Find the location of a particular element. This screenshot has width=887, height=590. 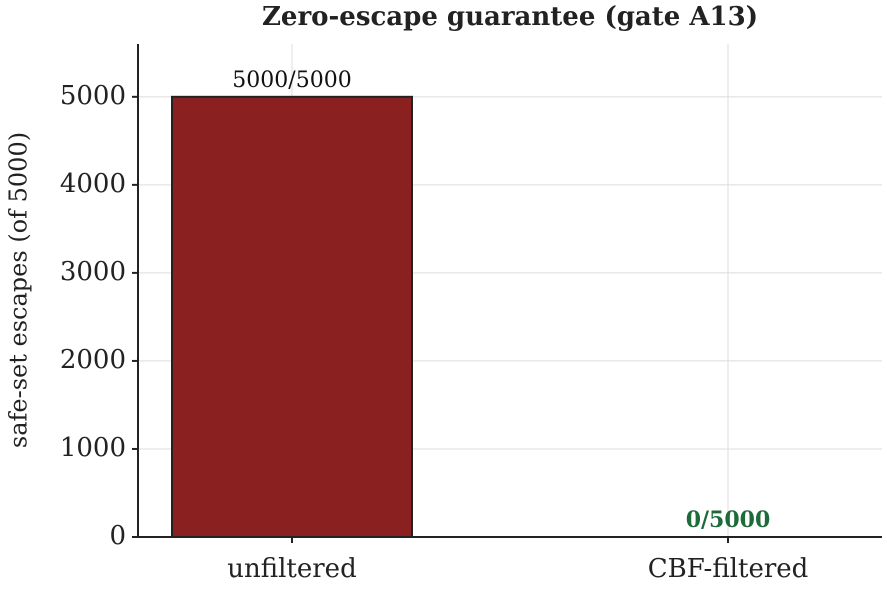

value-label: 5000/5000 is located at coordinates (291, 80).